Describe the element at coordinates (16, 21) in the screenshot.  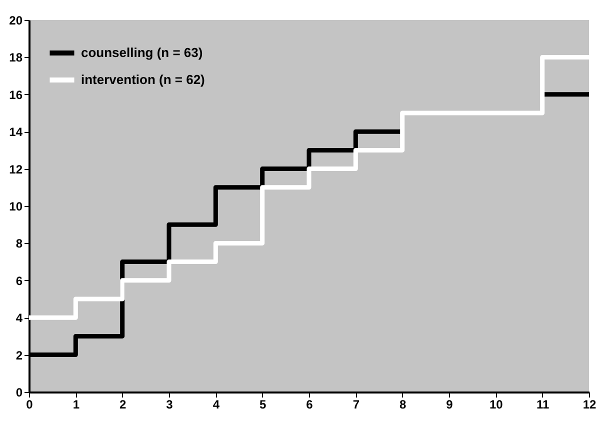
I see `y-tick-label: 20` at that location.